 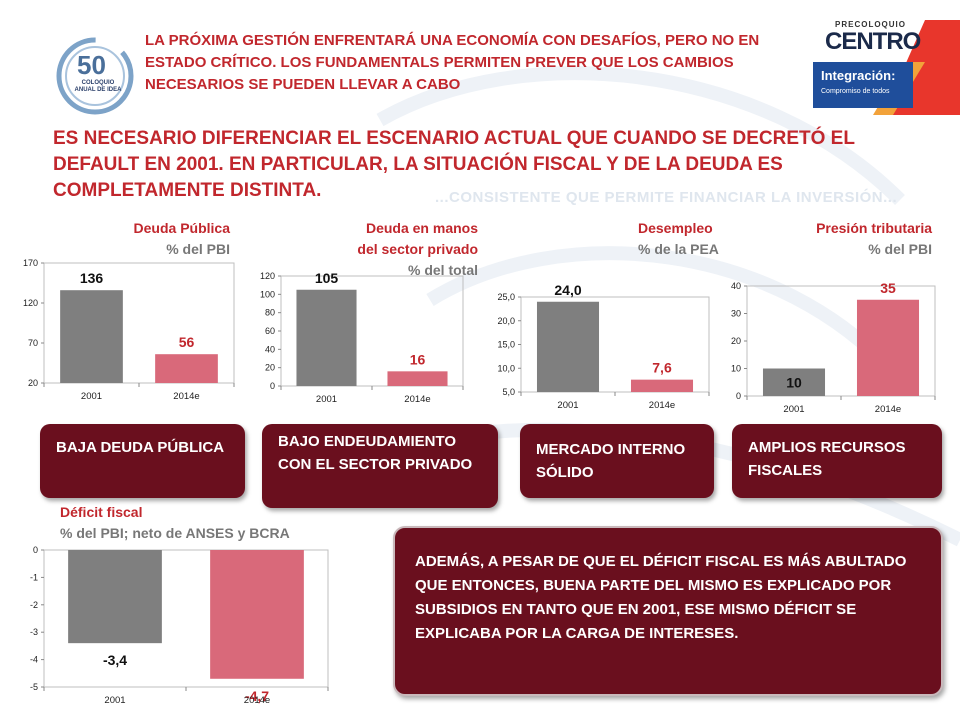 What do you see at coordinates (678, 249) in the screenshot?
I see `chart-unit-line: % de la PEA` at bounding box center [678, 249].